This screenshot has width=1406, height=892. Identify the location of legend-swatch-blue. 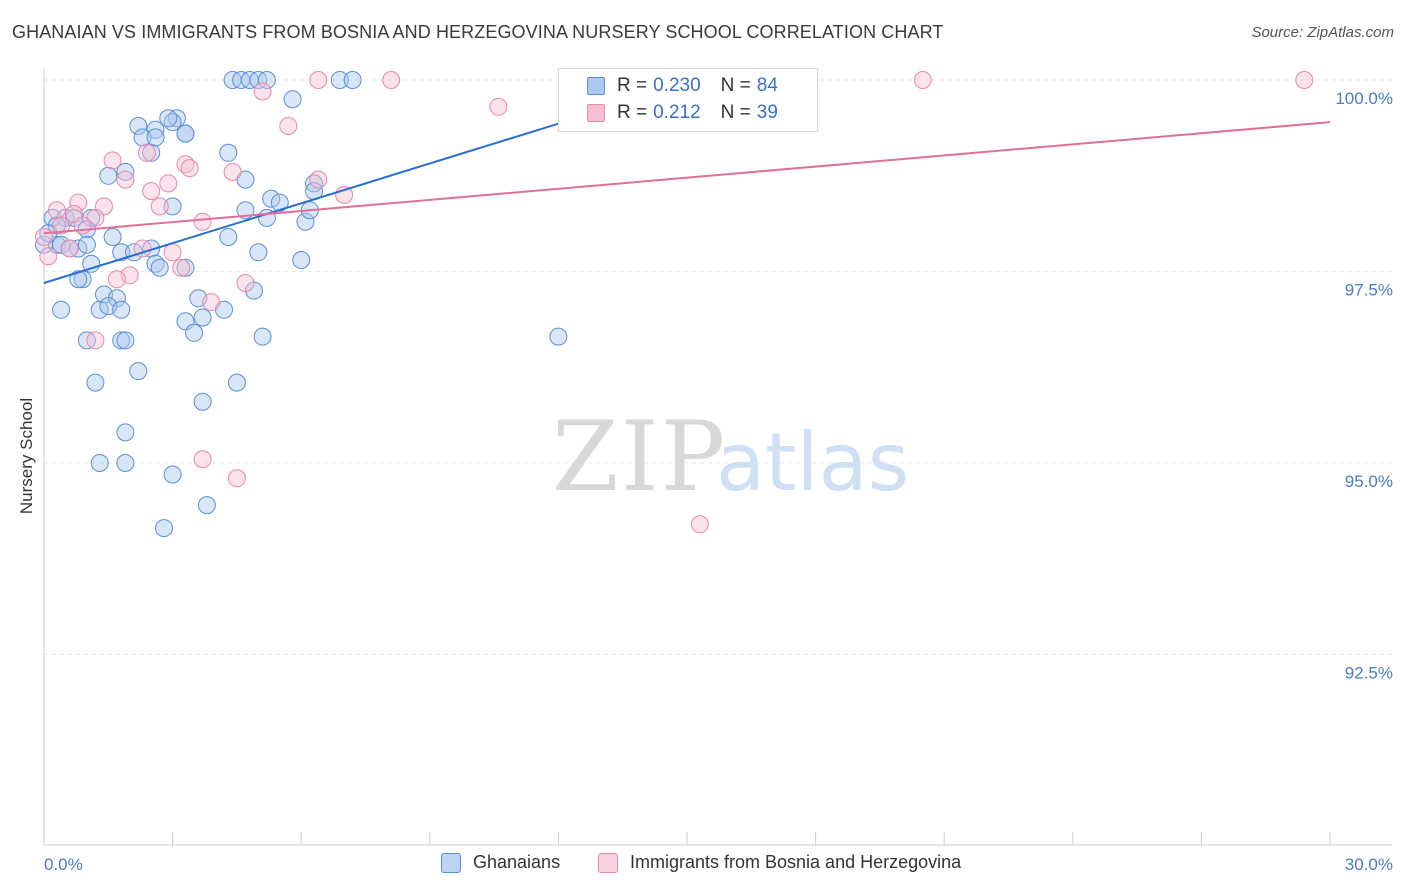
(596, 86).